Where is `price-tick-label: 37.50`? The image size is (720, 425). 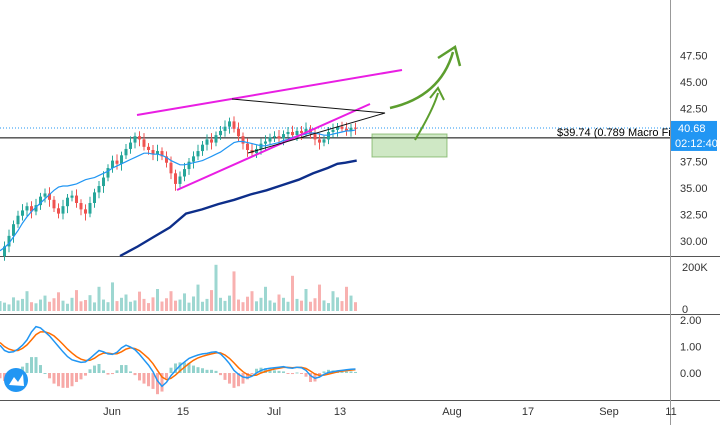 price-tick-label: 37.50 is located at coordinates (694, 163).